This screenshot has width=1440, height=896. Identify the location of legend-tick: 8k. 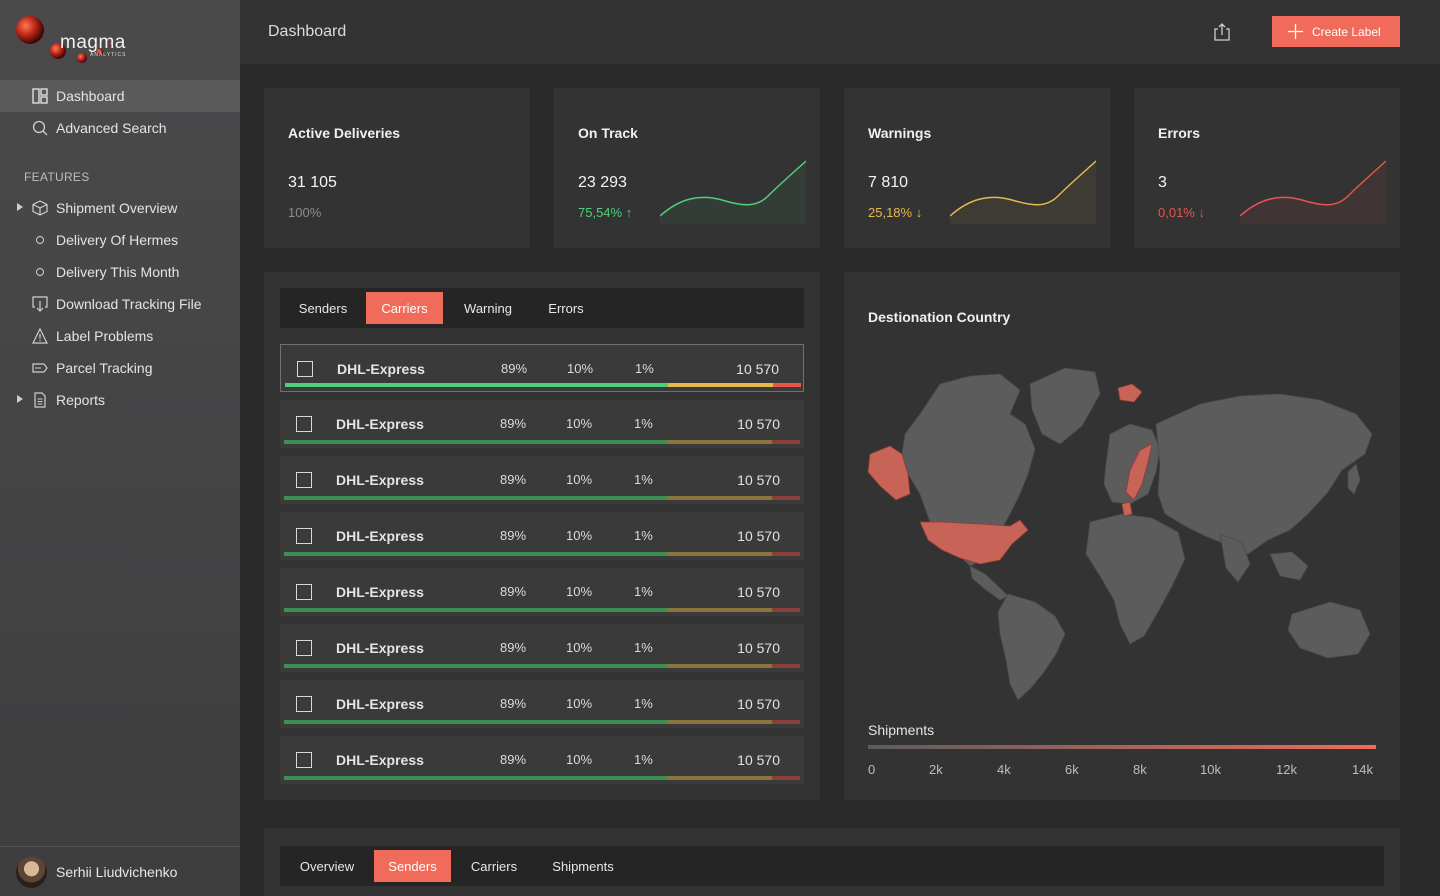
(1140, 769).